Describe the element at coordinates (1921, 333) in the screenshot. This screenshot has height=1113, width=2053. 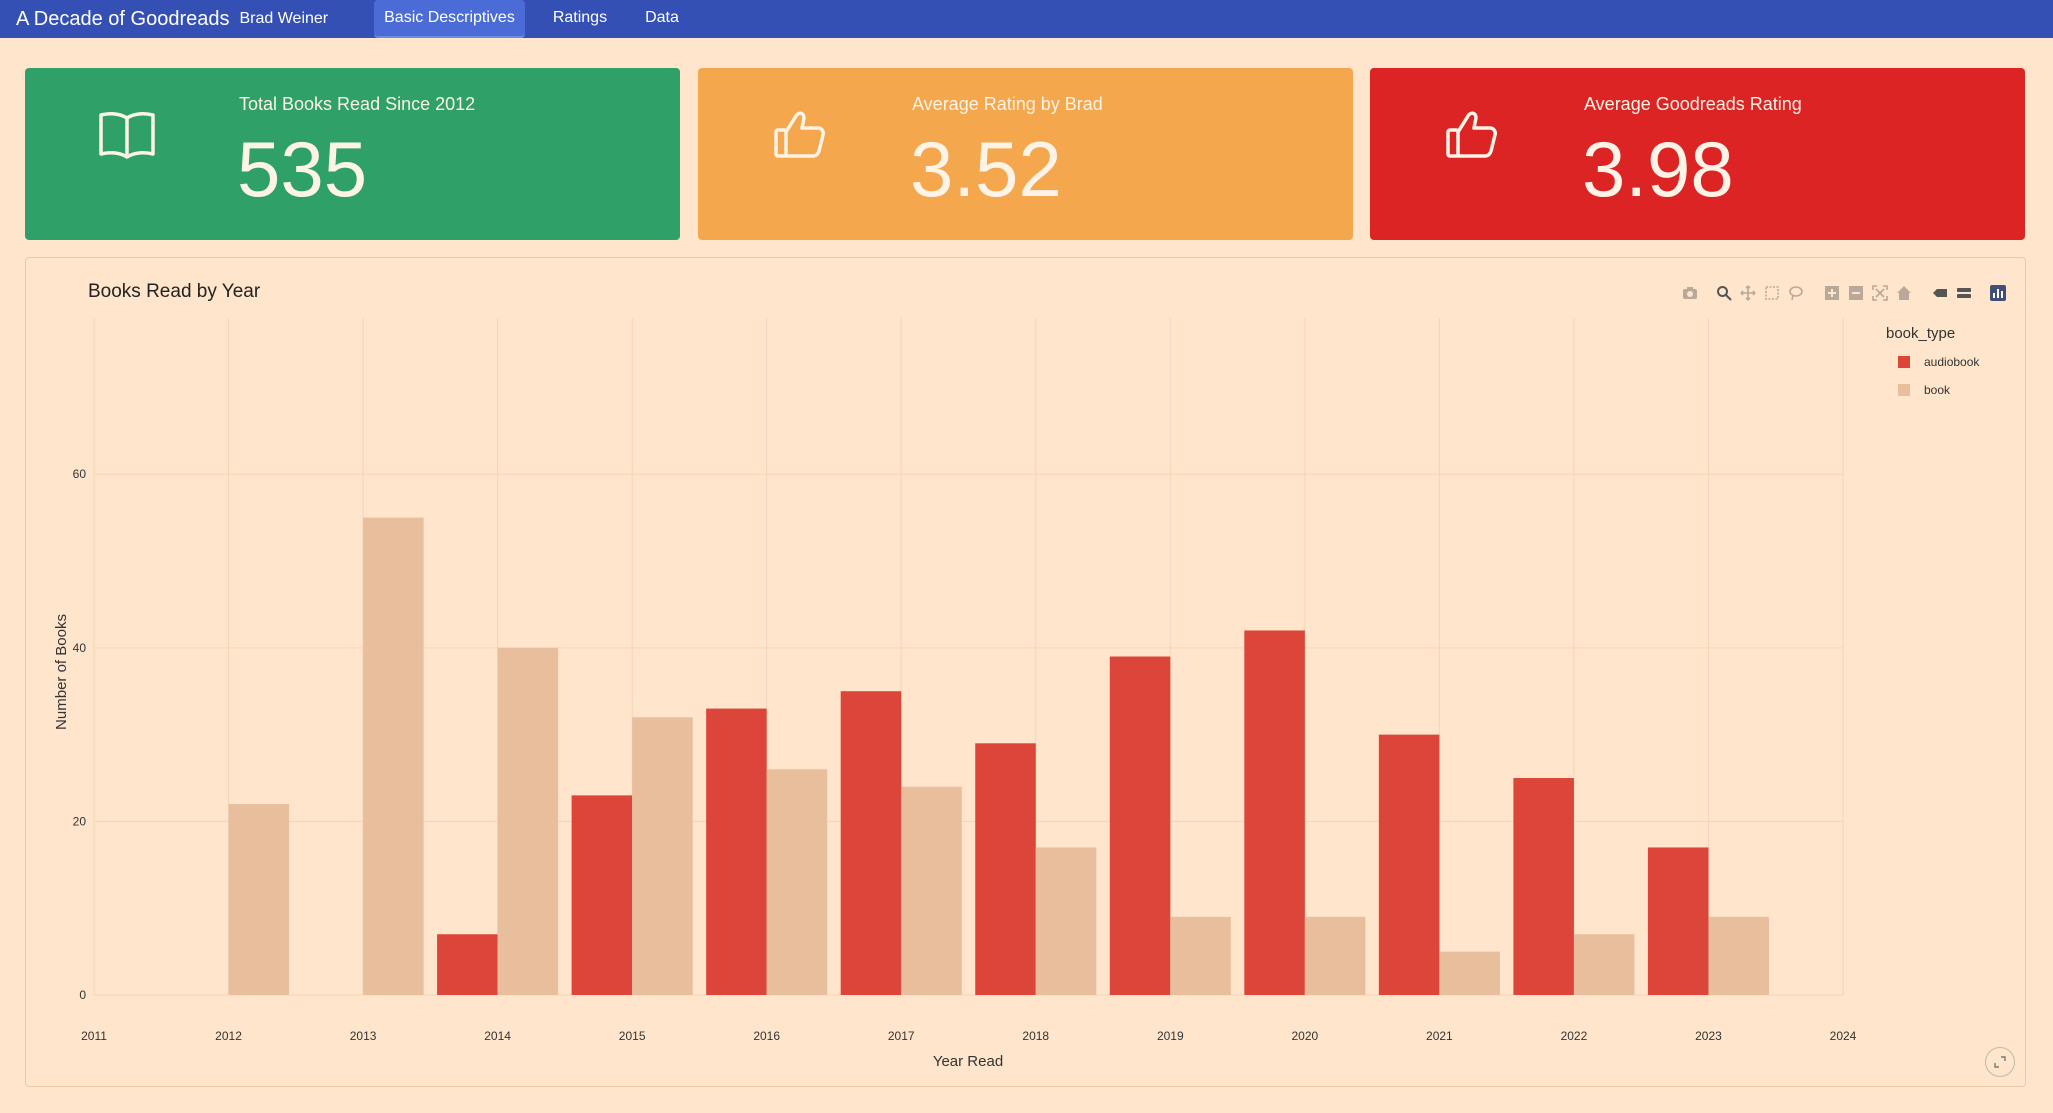
I see `legend-title: book_type` at that location.